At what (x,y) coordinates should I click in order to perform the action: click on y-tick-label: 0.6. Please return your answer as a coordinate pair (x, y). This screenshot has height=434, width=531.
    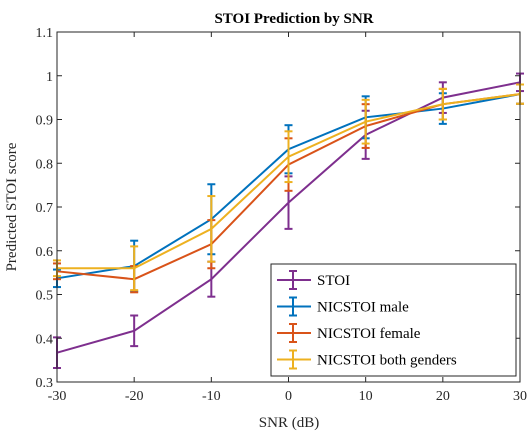
    Looking at the image, I should click on (45, 252).